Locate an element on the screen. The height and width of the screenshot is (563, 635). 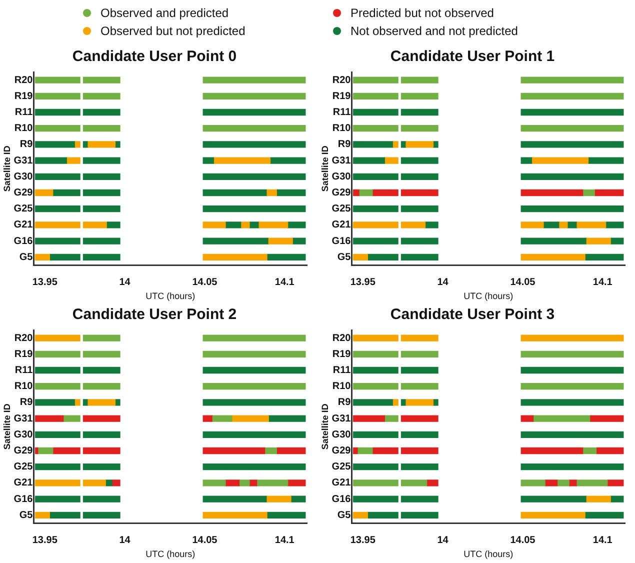
x-tick-label: 13.95 is located at coordinates (363, 540).